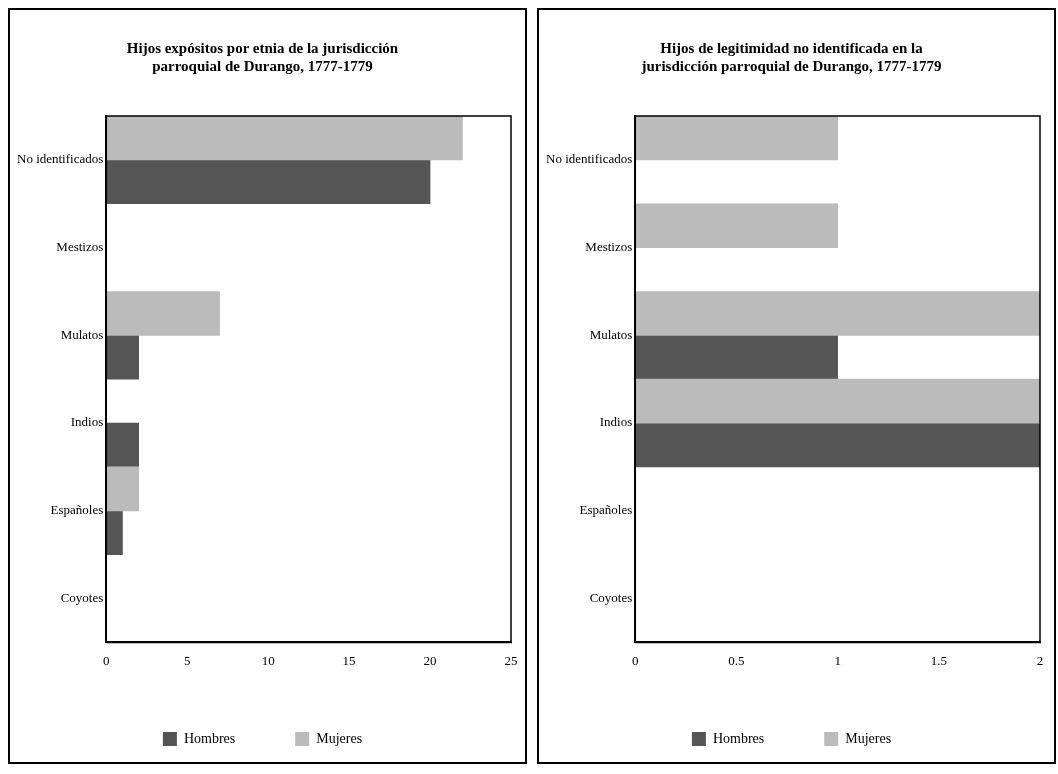 The width and height of the screenshot is (1058, 774). I want to click on x-tick-label: 20, so click(430, 660).